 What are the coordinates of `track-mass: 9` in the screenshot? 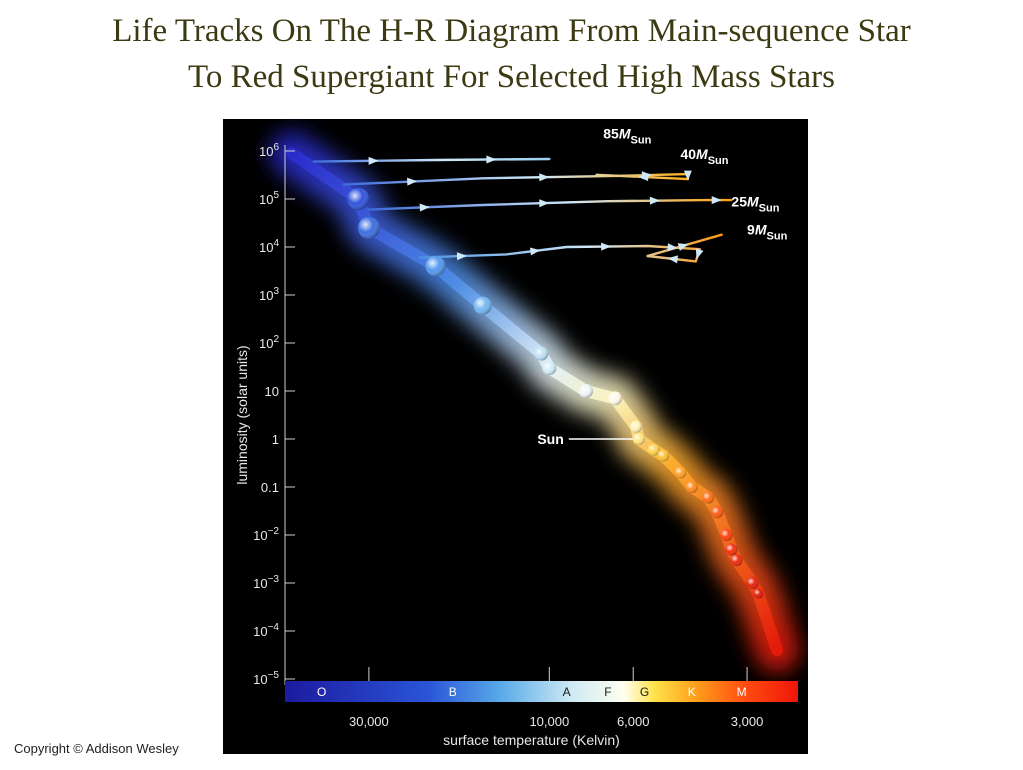 It's located at (751, 230).